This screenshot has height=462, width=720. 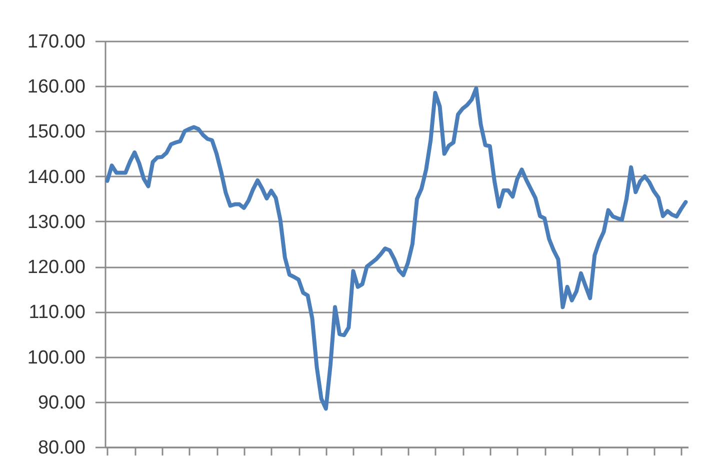 I want to click on y-tick-label: 120.00, so click(x=56, y=267).